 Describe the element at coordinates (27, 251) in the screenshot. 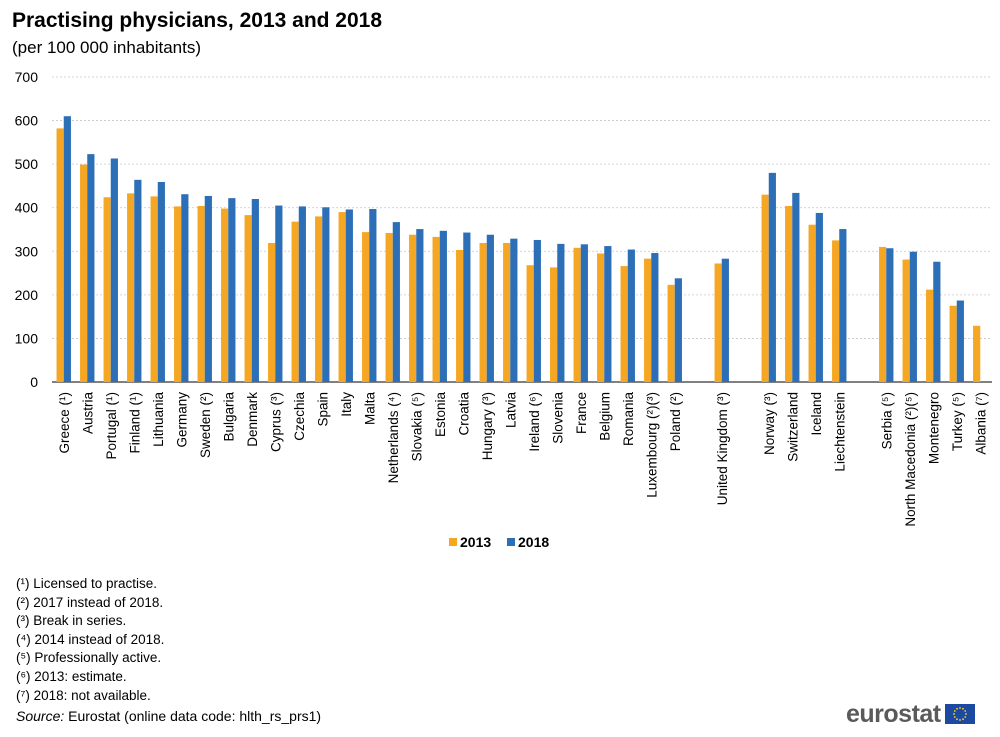

I see `y-tick-label: 300` at that location.